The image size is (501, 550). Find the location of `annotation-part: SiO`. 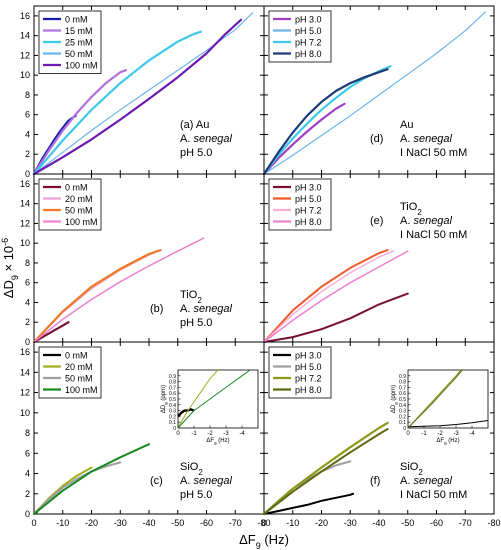

annotation-part: SiO is located at coordinates (409, 467).